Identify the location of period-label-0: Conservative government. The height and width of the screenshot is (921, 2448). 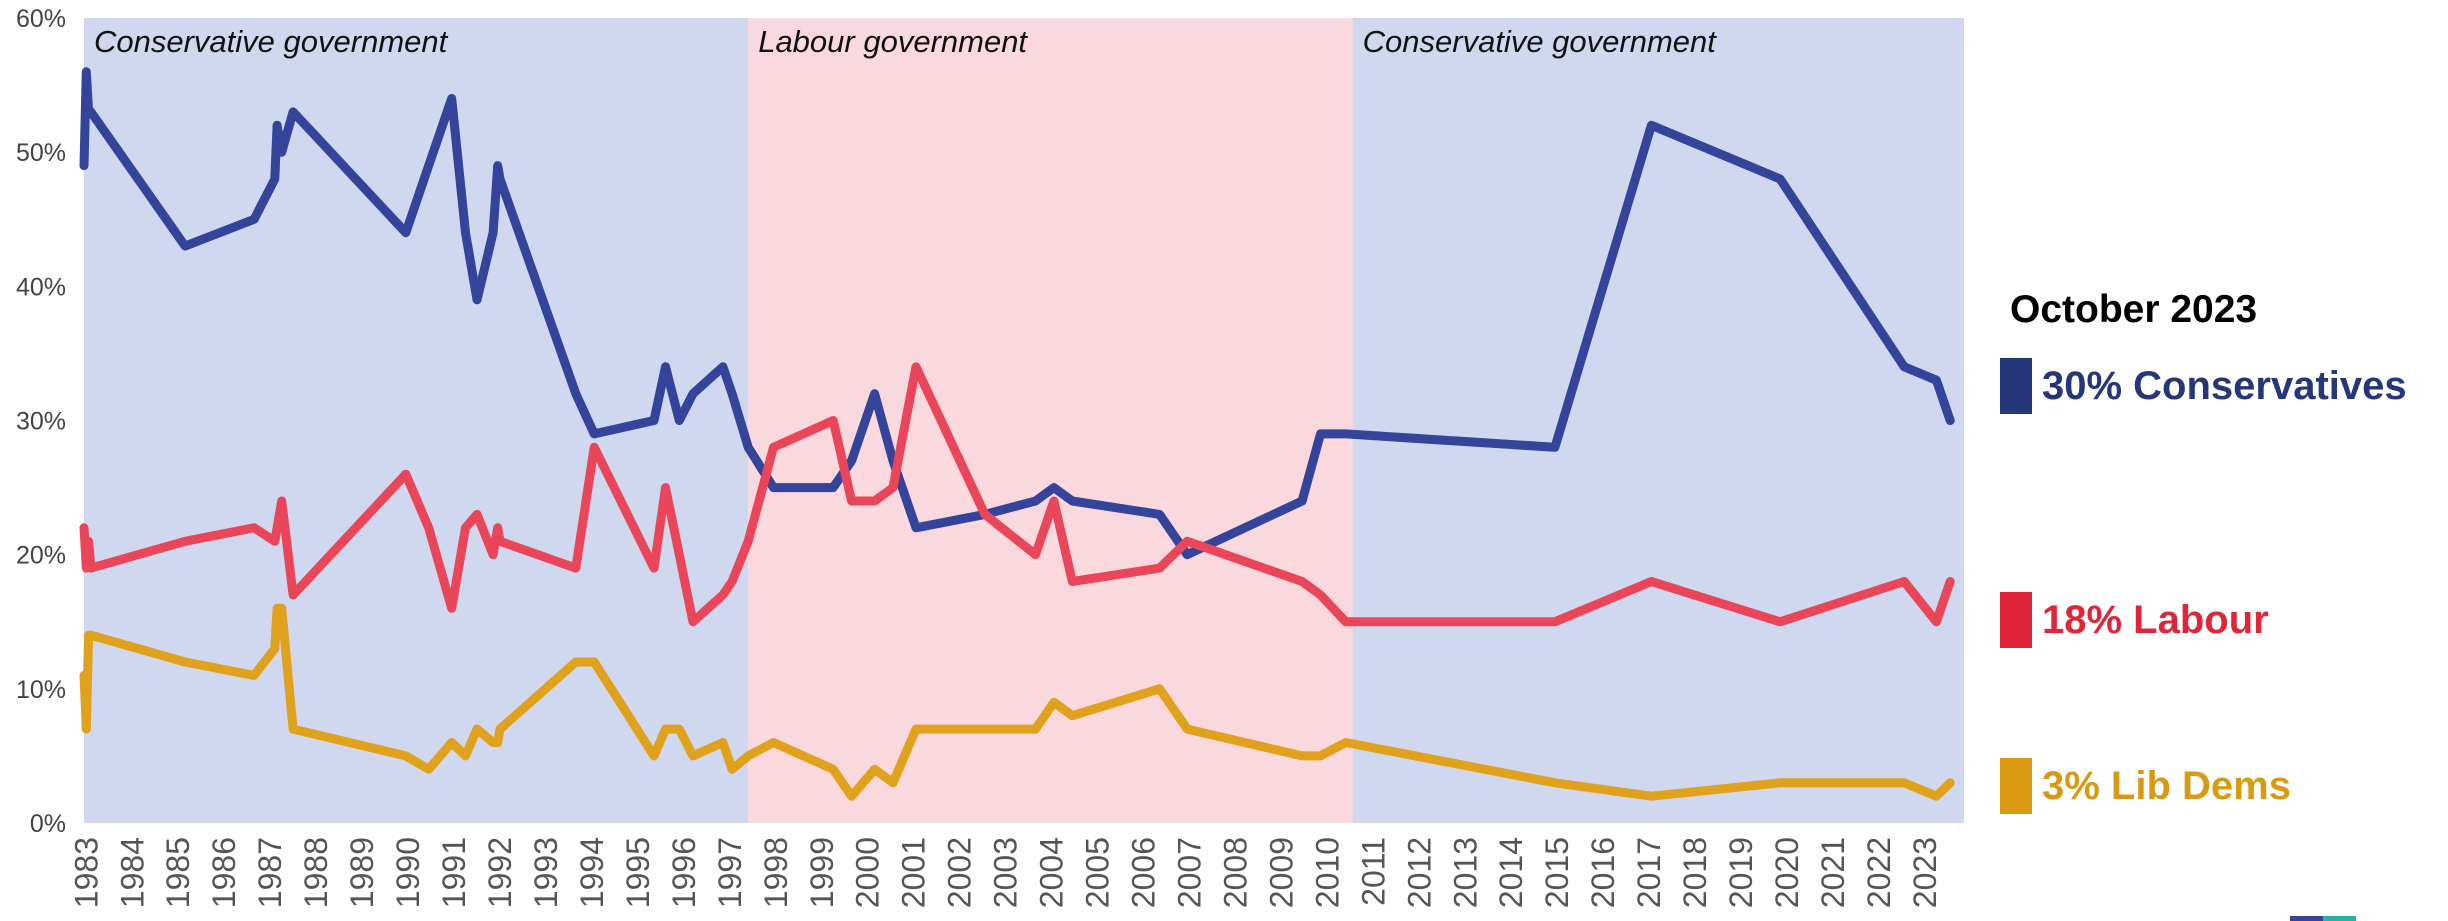
(271, 41).